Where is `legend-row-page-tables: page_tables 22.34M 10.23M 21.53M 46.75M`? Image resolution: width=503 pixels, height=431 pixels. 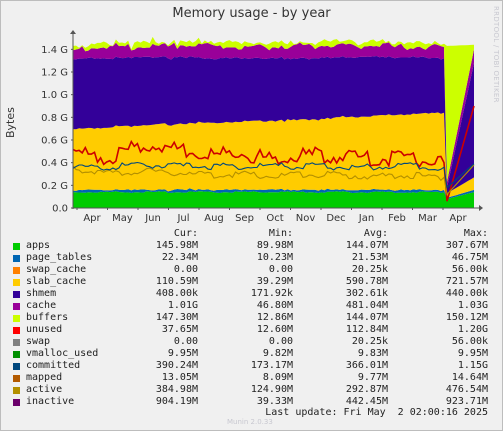
legend-row-page-tables: page_tables 22.34M 10.23M 21.53M 46.75M is located at coordinates (251, 258).